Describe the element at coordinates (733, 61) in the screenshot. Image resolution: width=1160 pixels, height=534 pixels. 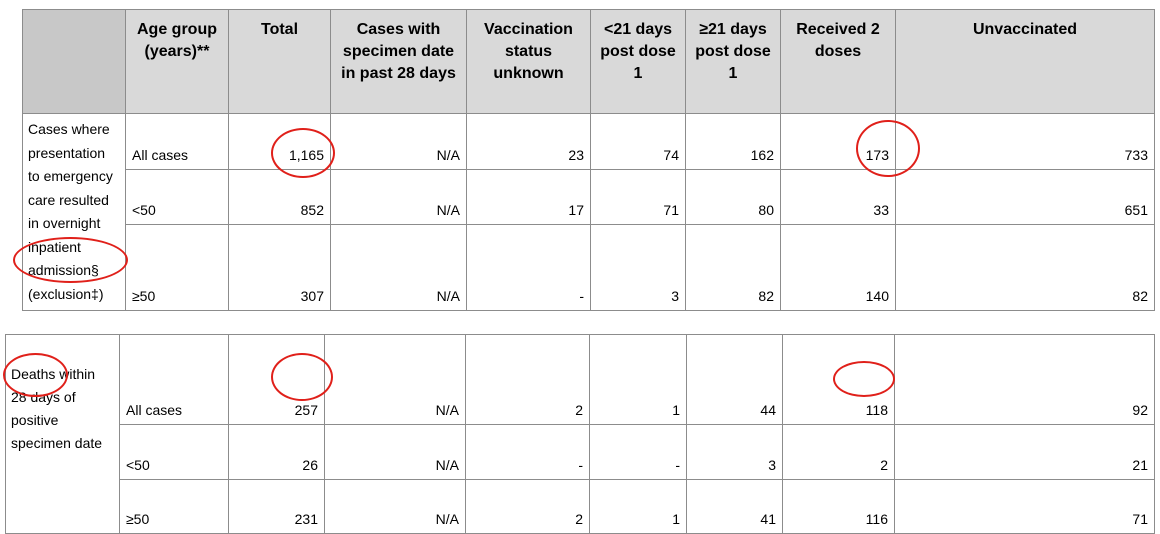
I see `header-ge21-dose1: ≥21 days post dose 1` at that location.